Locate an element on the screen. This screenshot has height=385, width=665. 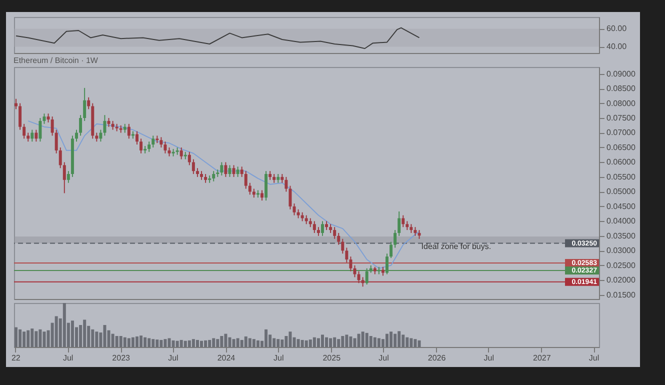
y-tick-label: 0.05500 is located at coordinates (621, 177).